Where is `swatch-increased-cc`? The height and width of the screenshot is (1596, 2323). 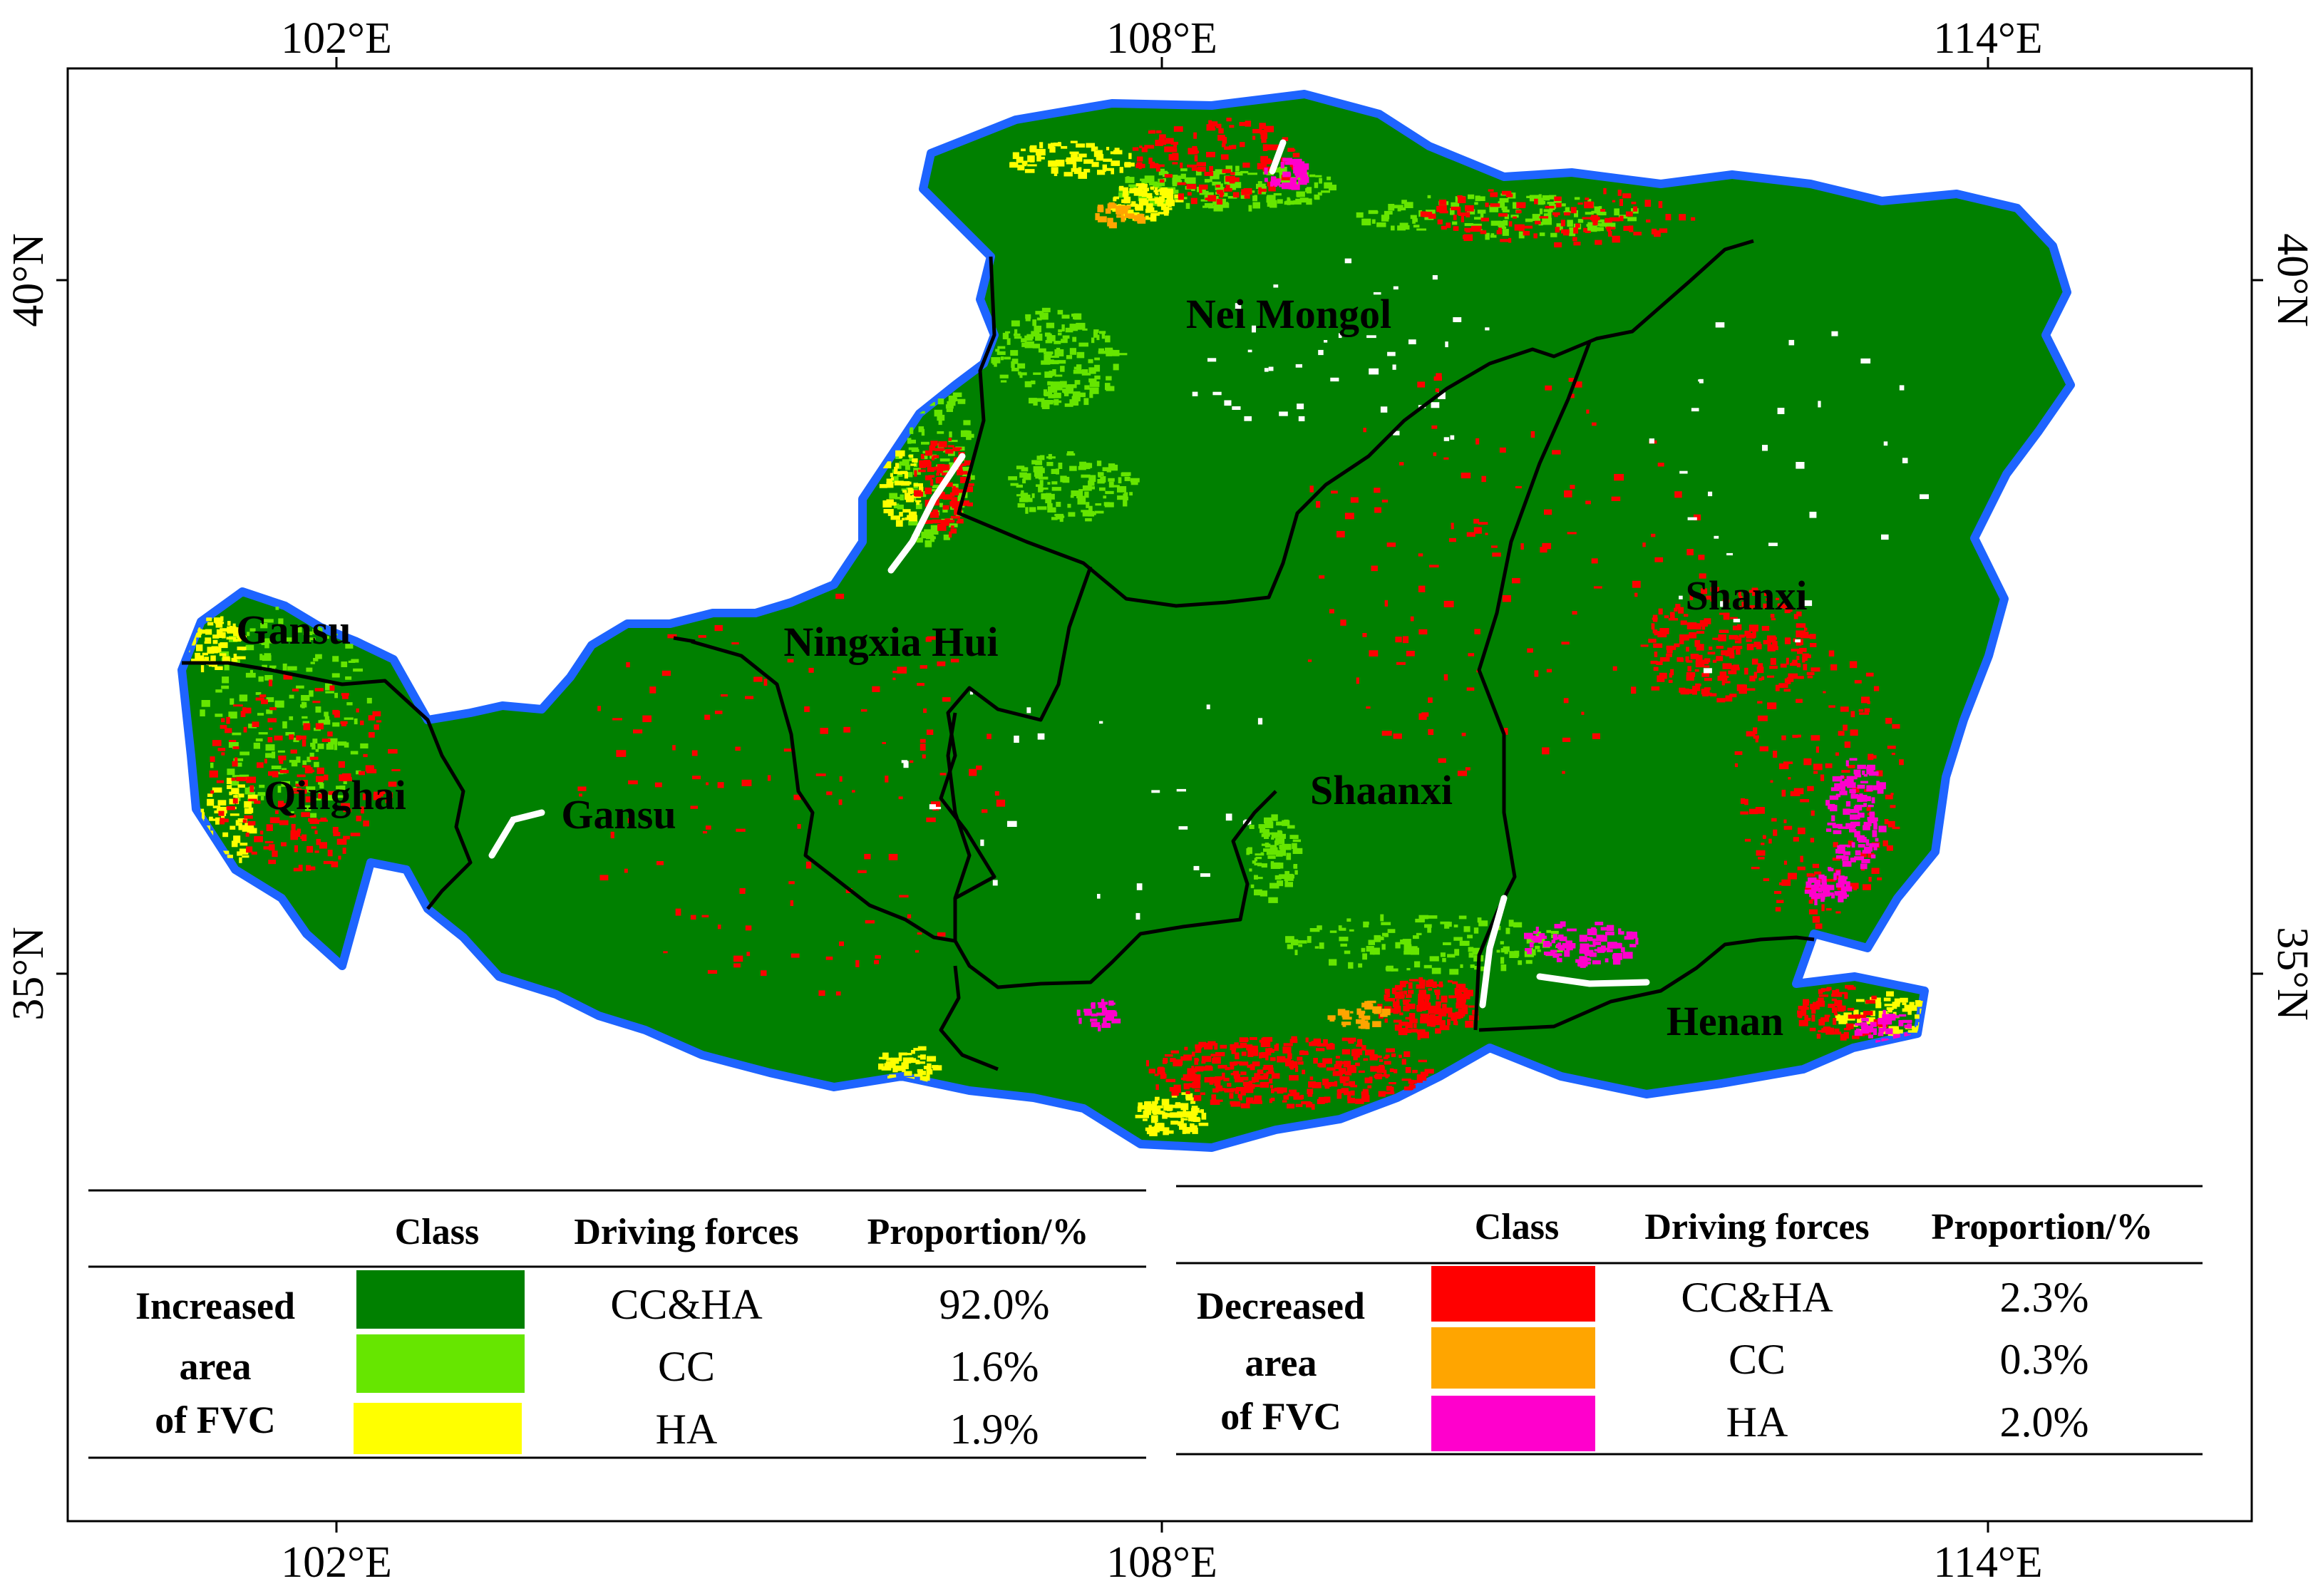
swatch-increased-cc is located at coordinates (440, 1363).